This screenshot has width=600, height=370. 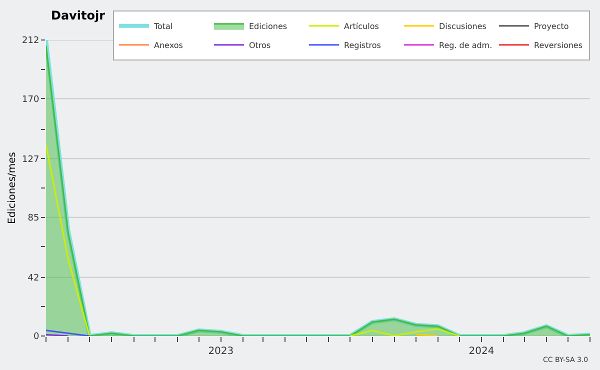 I want to click on y-axis-title: Ediciones/mes, so click(x=12, y=188).